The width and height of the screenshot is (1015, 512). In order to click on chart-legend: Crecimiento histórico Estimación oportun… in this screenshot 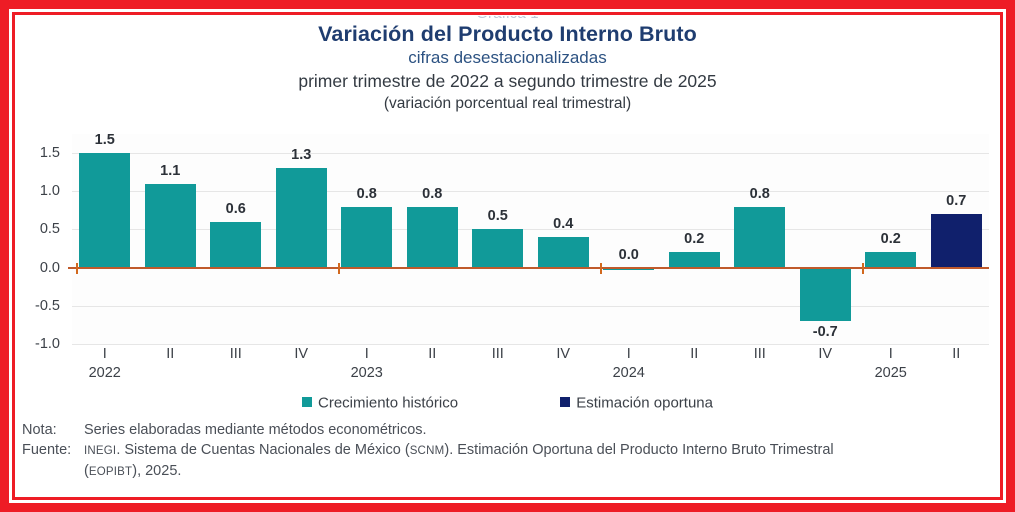, I will do `click(507, 403)`.